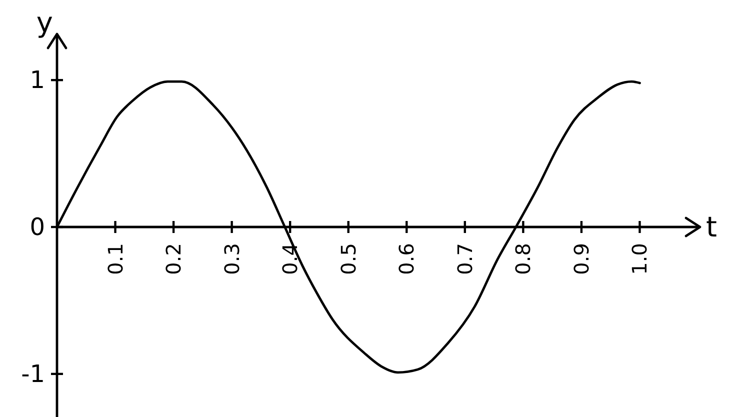 The width and height of the screenshot is (730, 417). What do you see at coordinates (37, 80) in the screenshot?
I see `y-tick-label: 1` at bounding box center [37, 80].